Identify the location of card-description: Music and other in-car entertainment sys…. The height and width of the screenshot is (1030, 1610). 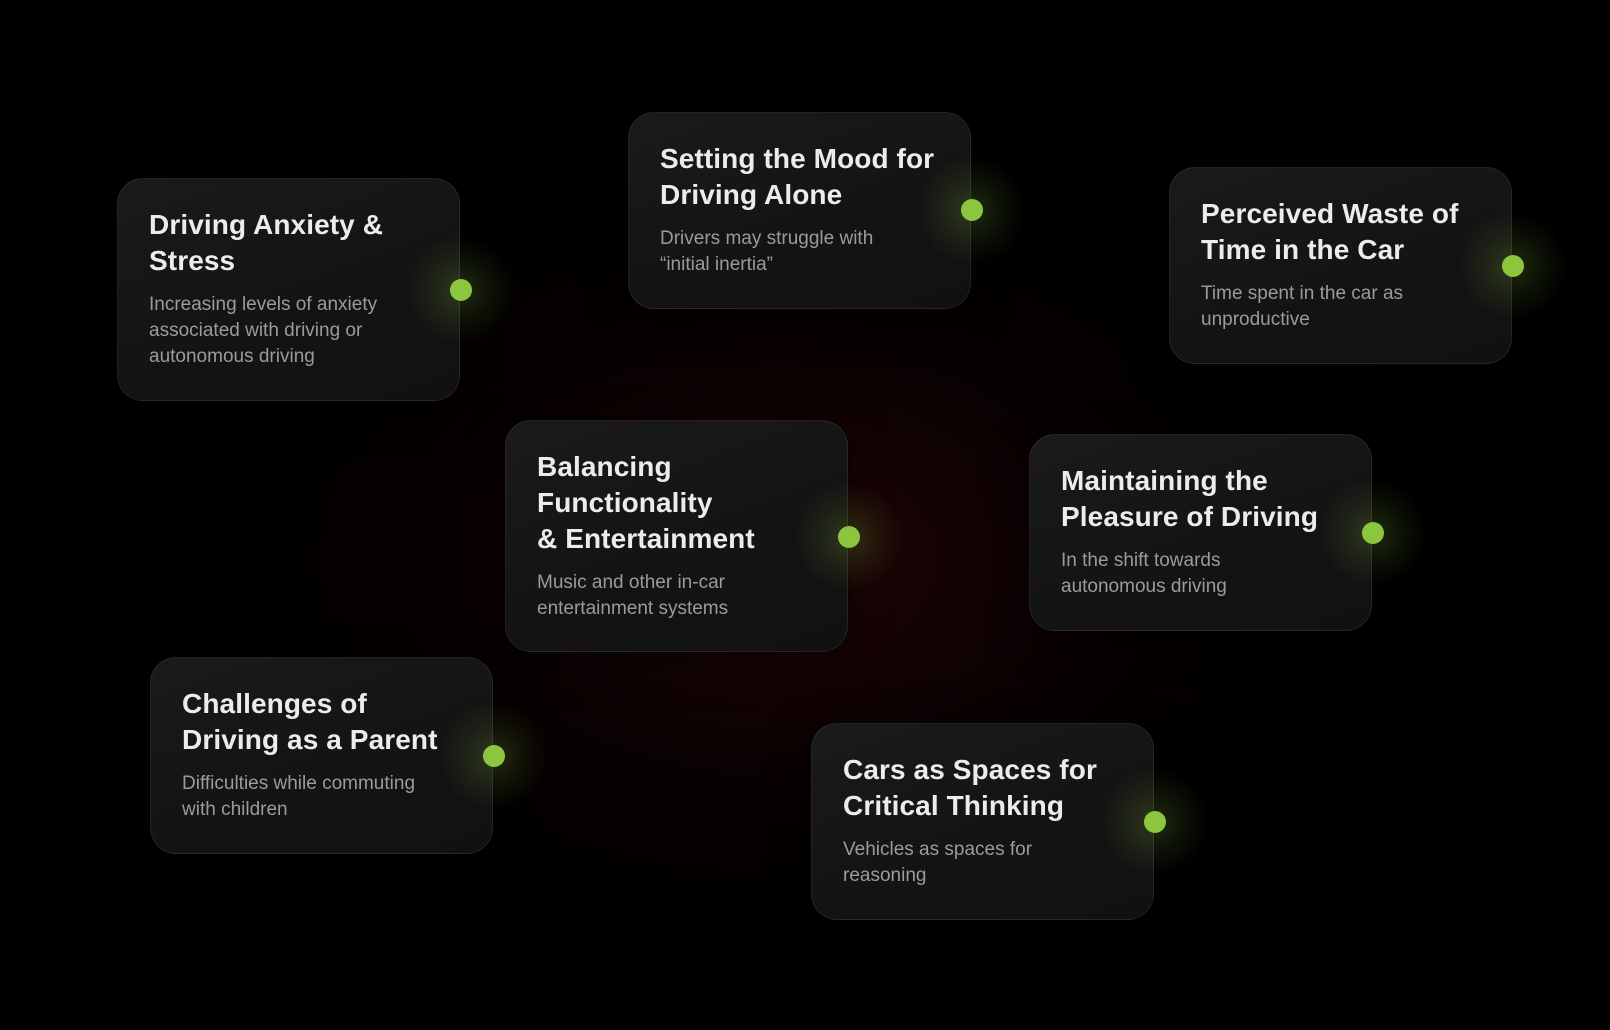
(633, 595).